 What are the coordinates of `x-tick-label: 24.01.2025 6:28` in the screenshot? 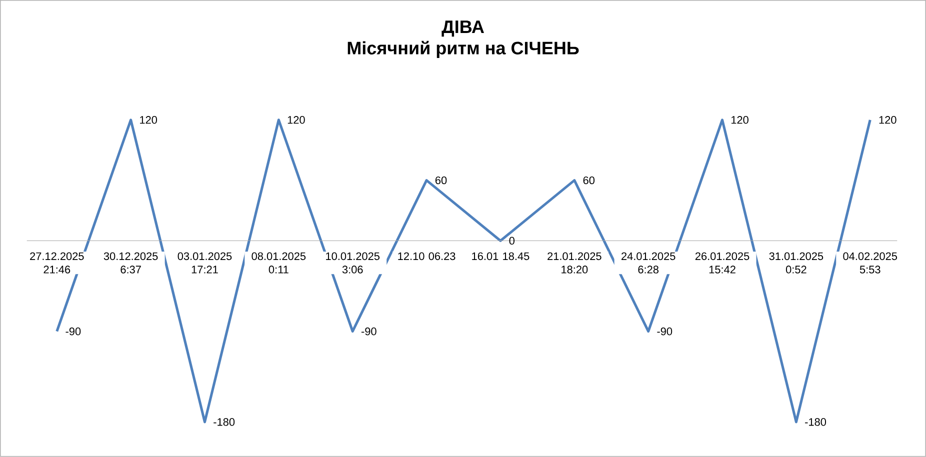 It's located at (649, 263).